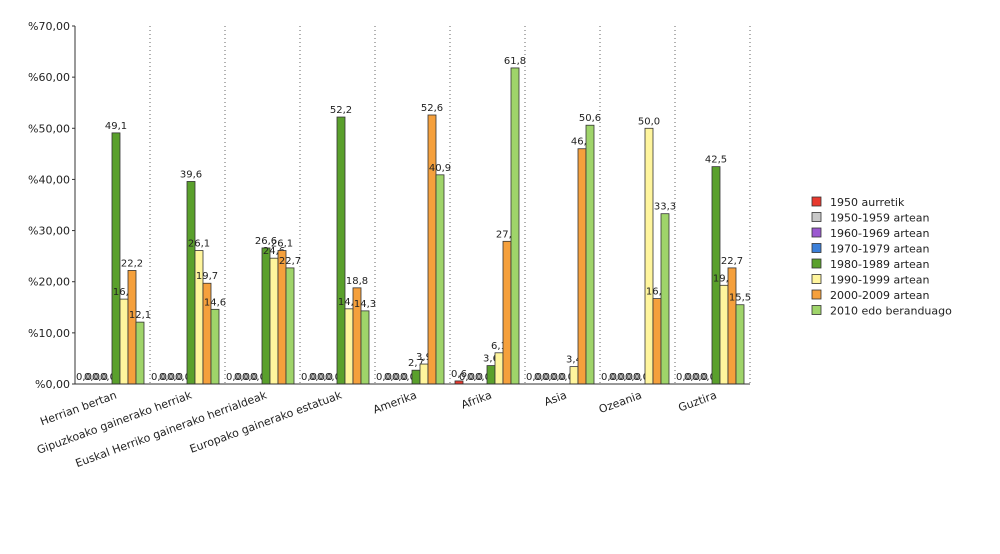 The width and height of the screenshot is (1000, 554). Describe the element at coordinates (724, 278) in the screenshot. I see `value-label: 19,3` at that location.